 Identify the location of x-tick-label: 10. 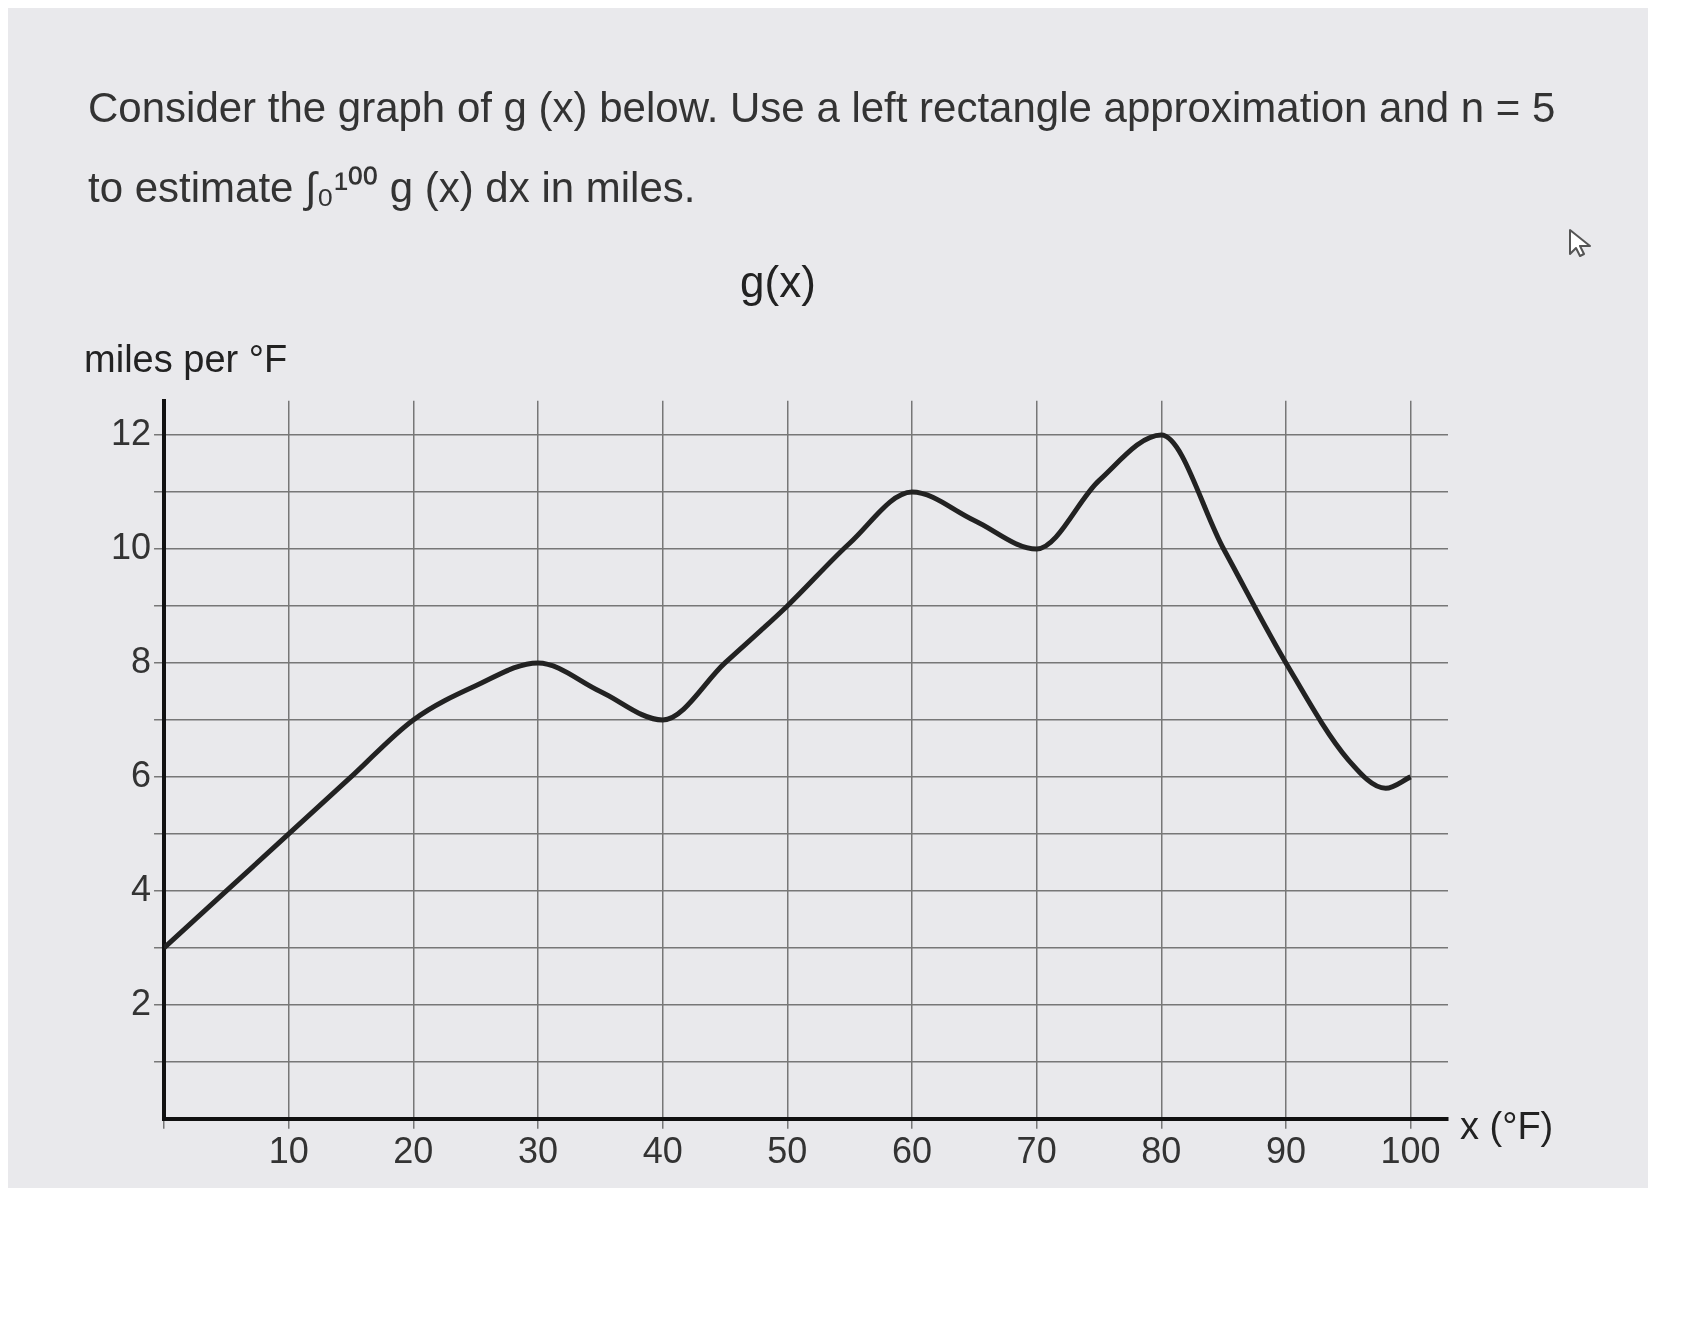
(288, 1150).